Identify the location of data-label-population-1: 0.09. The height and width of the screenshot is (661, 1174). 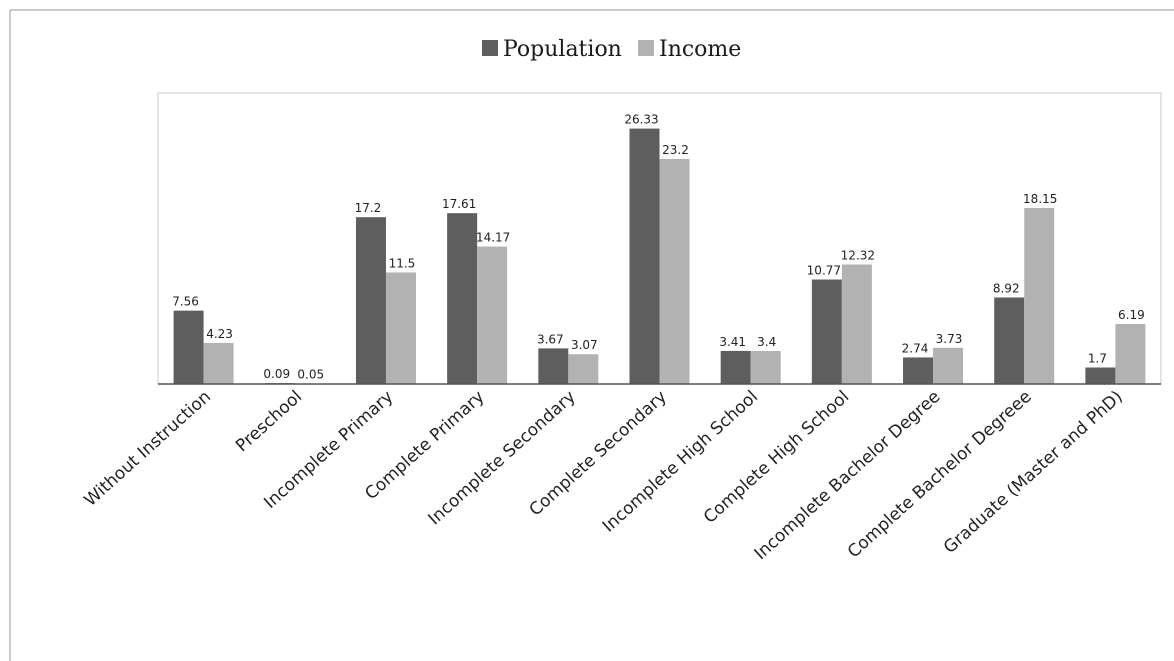
(276, 374).